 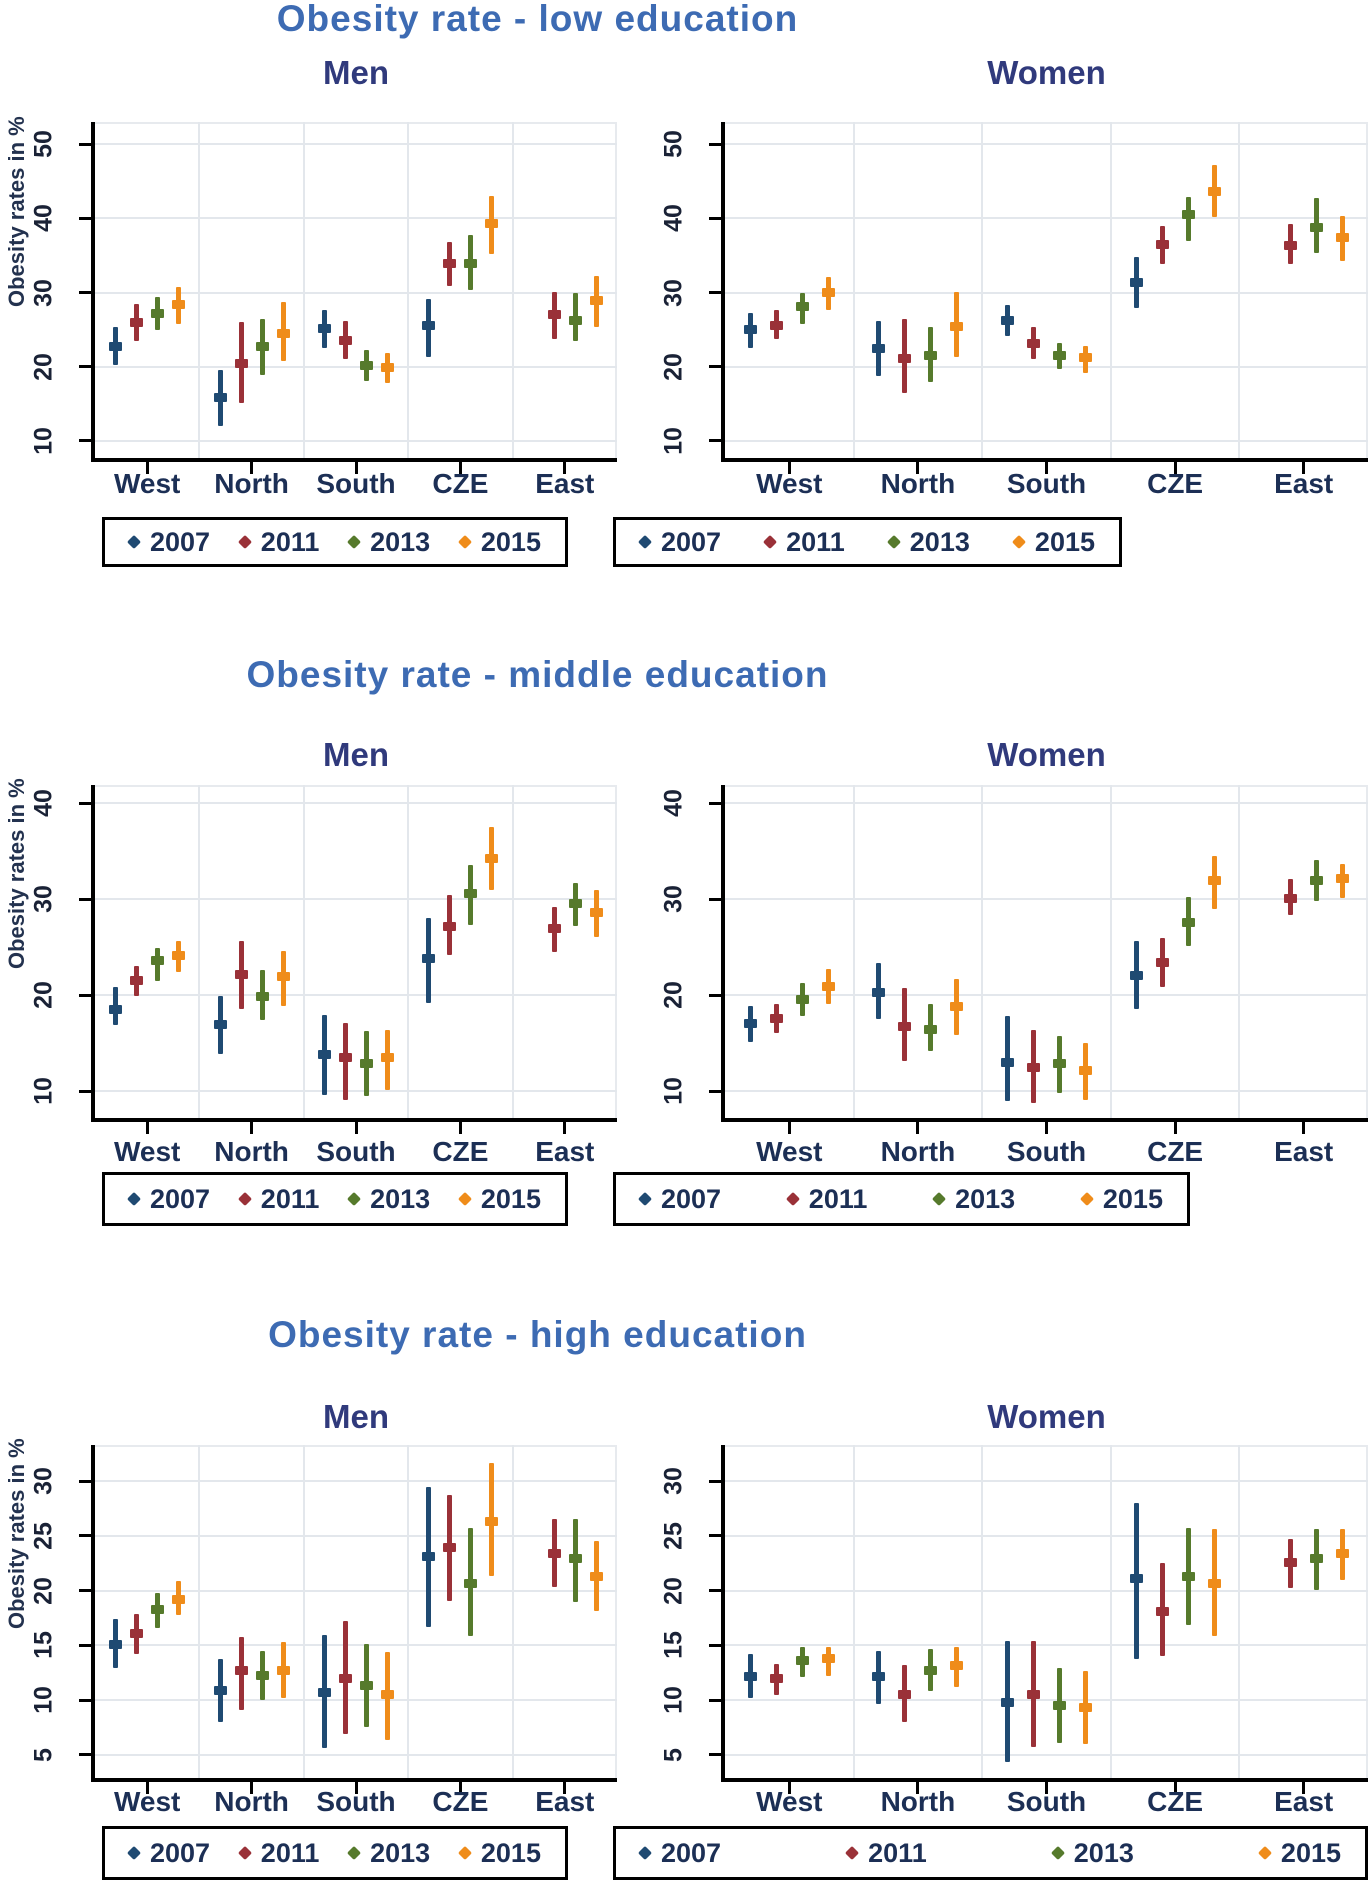 What do you see at coordinates (905, 1027) in the screenshot?
I see `point-2011-north` at bounding box center [905, 1027].